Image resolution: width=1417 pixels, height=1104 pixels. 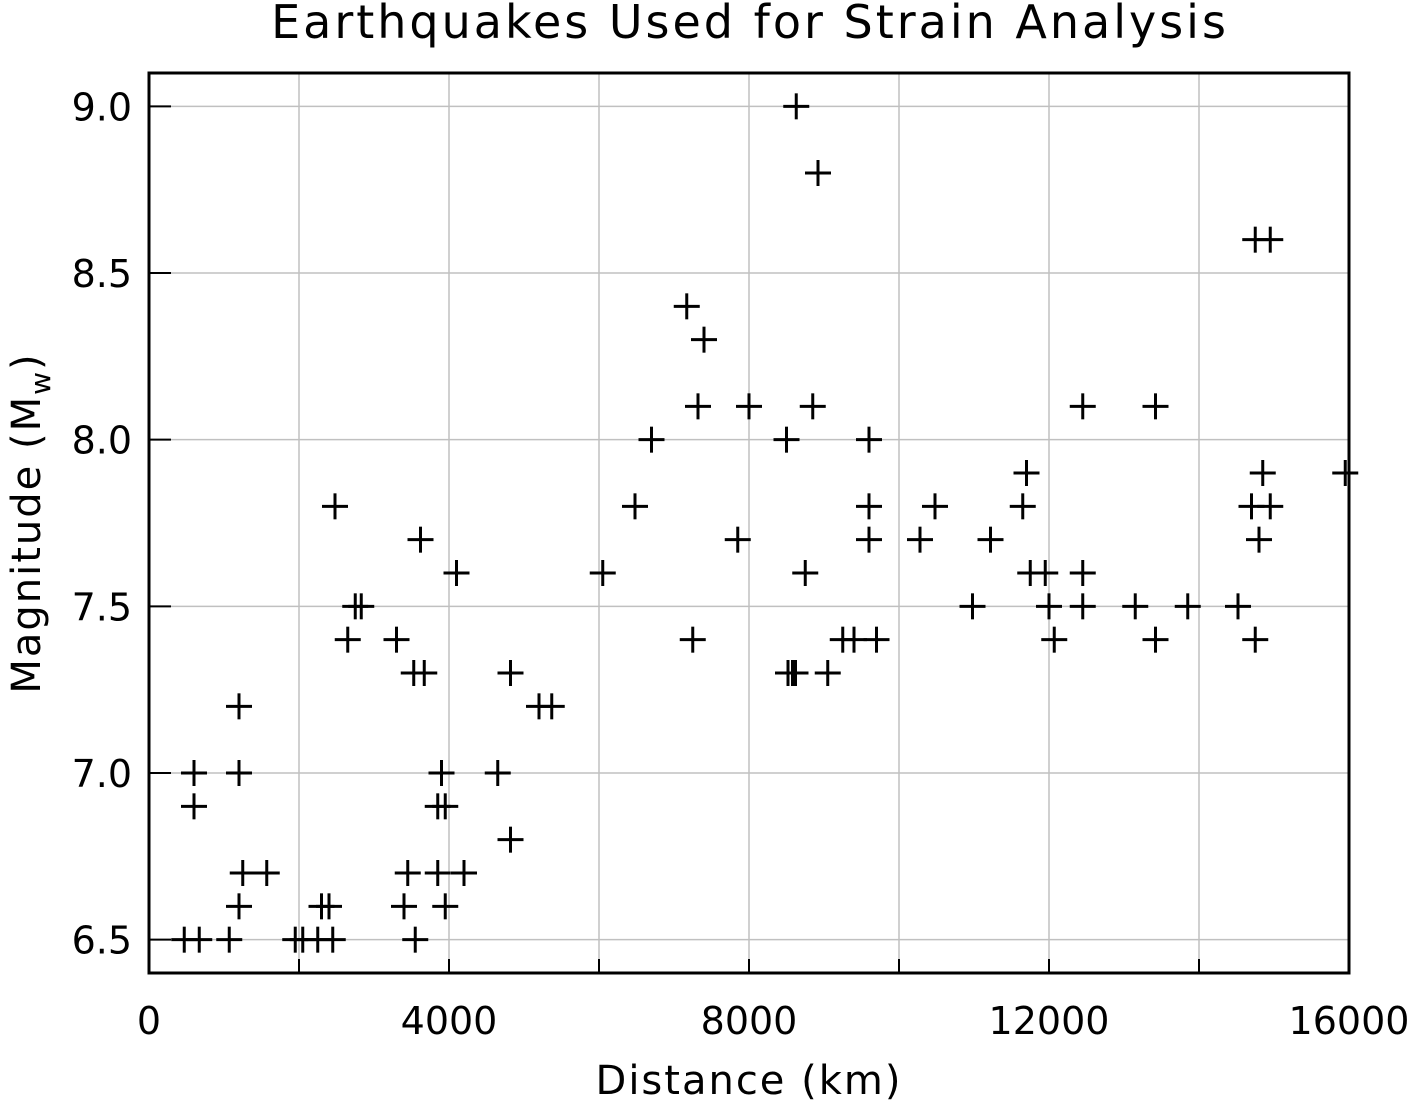 What do you see at coordinates (102, 523) in the screenshot?
I see `y-axis-tick-labels: 6.5 7.0 7.5 8.0 8.5 9.0` at bounding box center [102, 523].